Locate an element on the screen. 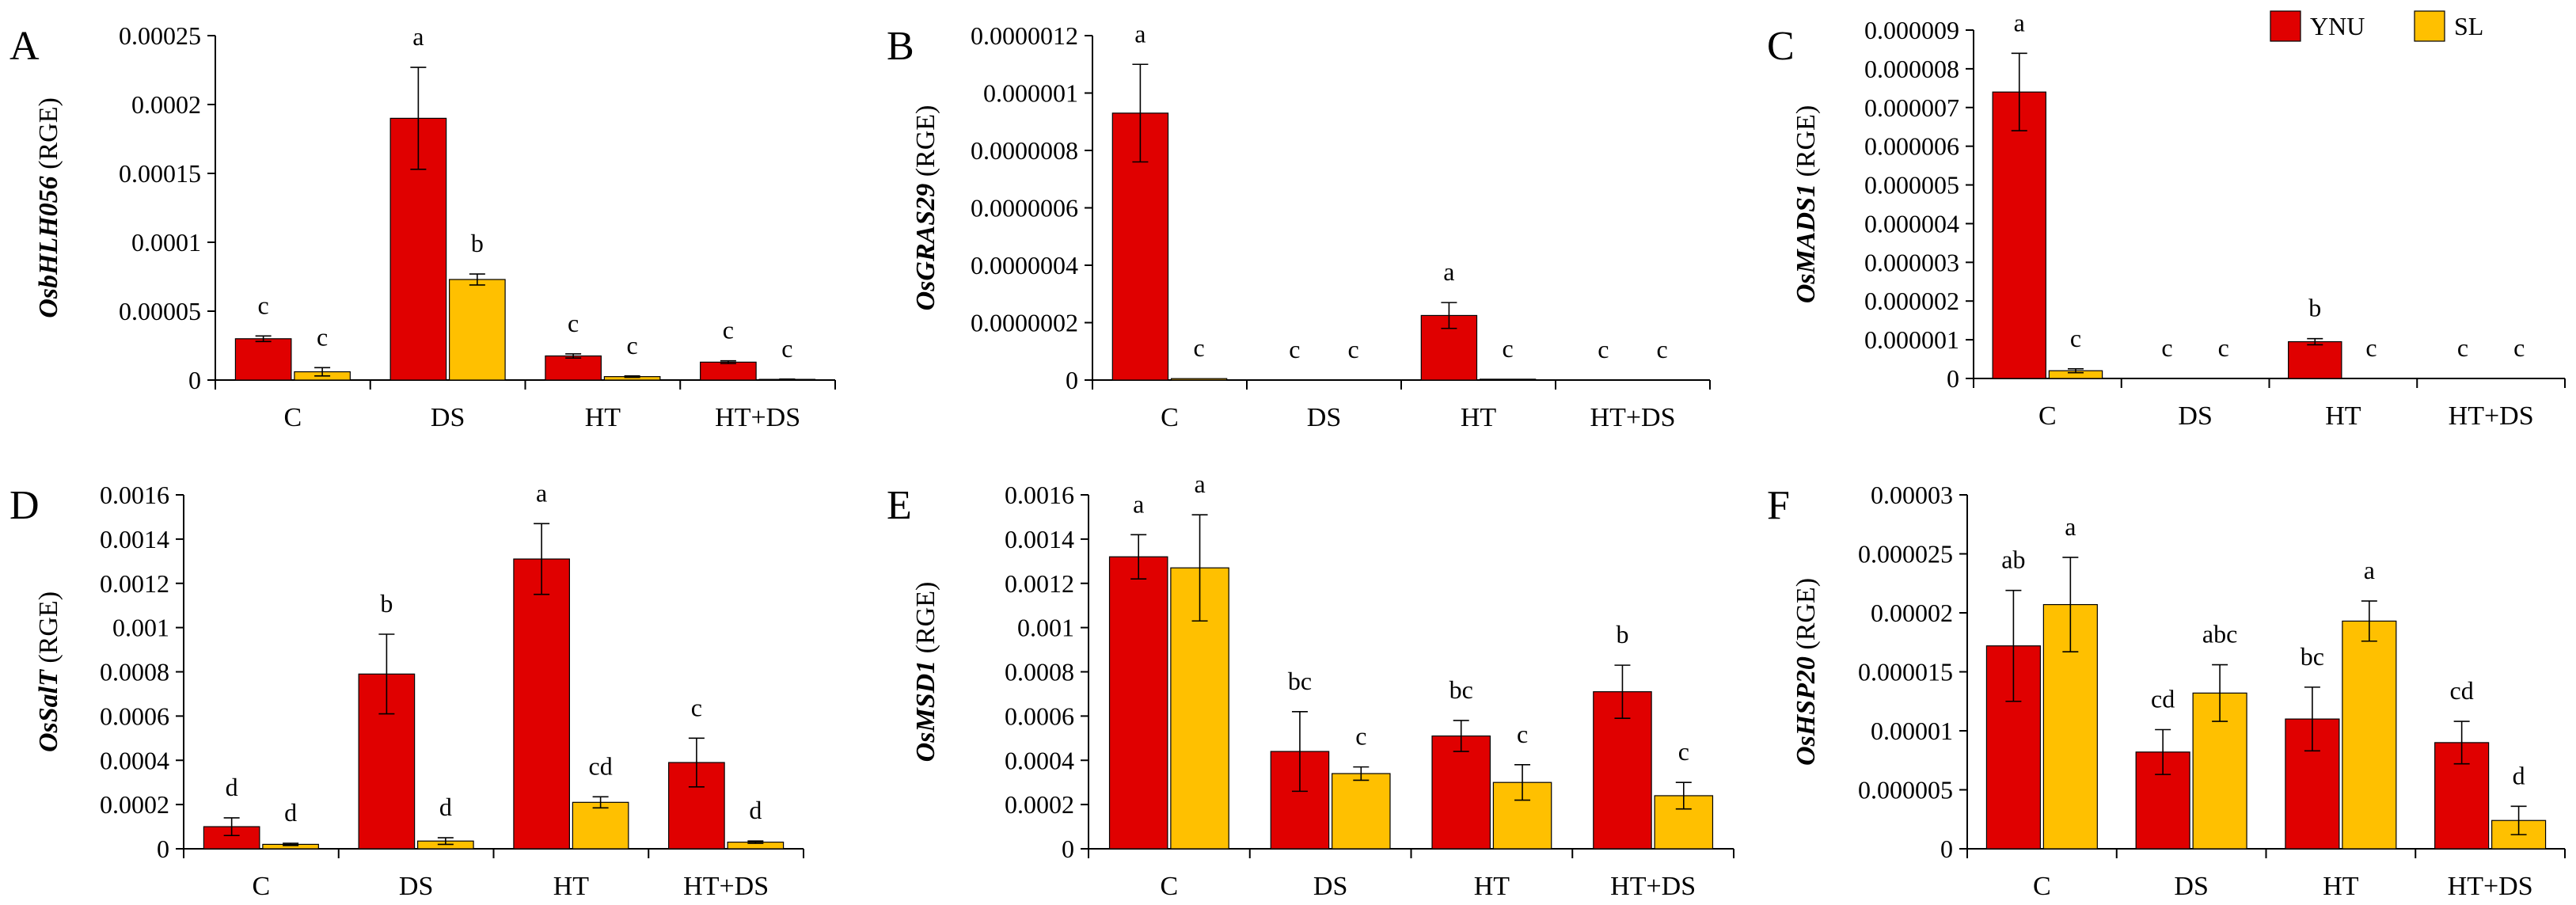  y-tick-label: 0.0000008 is located at coordinates (1024, 150).